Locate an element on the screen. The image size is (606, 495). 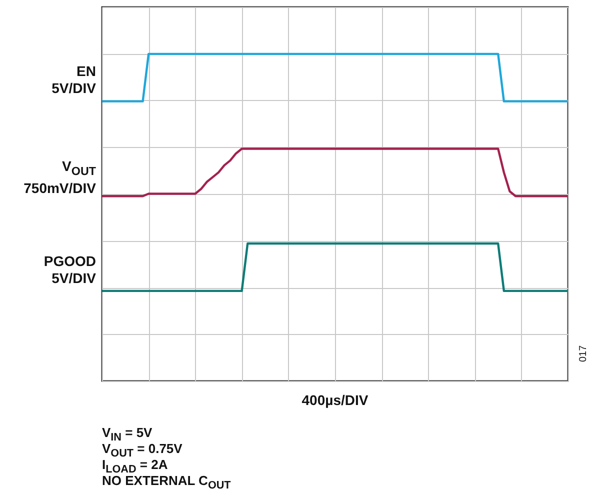
text: 750mV/DIV is located at coordinates (60, 188).